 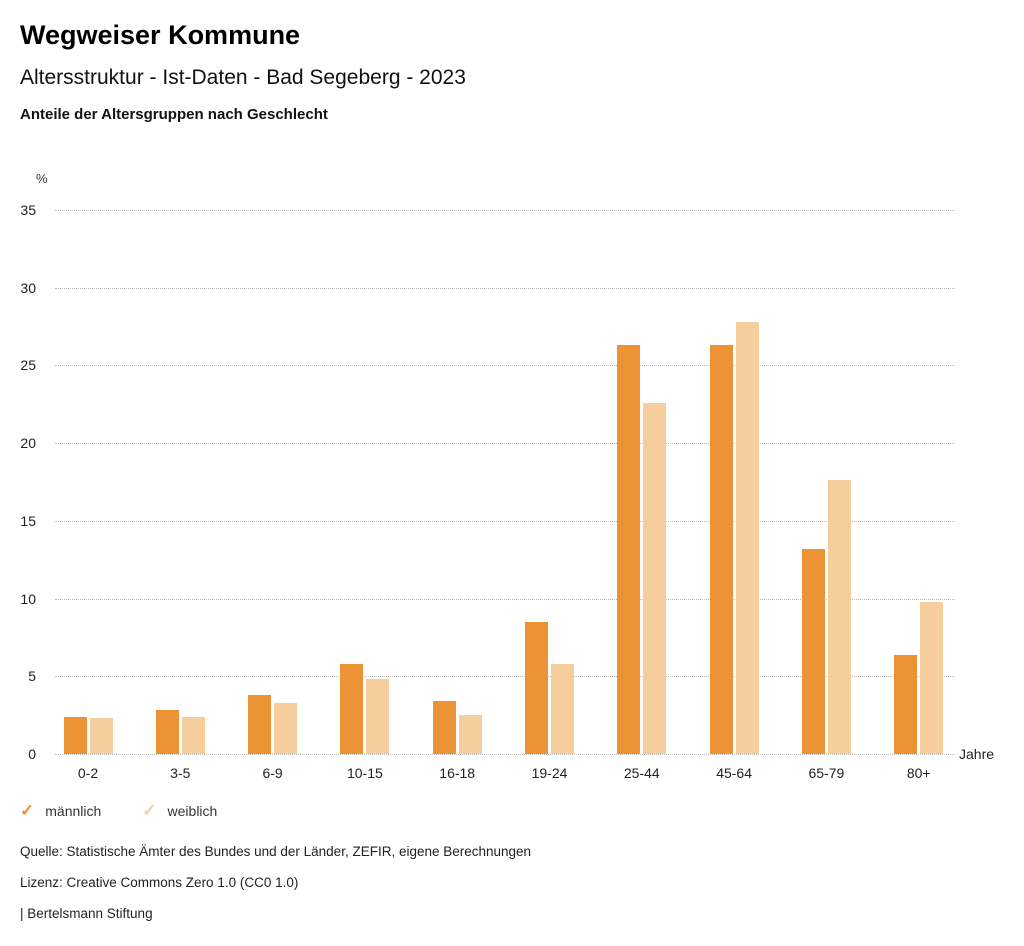 What do you see at coordinates (272, 773) in the screenshot?
I see `x-tick-6-9: 6-9` at bounding box center [272, 773].